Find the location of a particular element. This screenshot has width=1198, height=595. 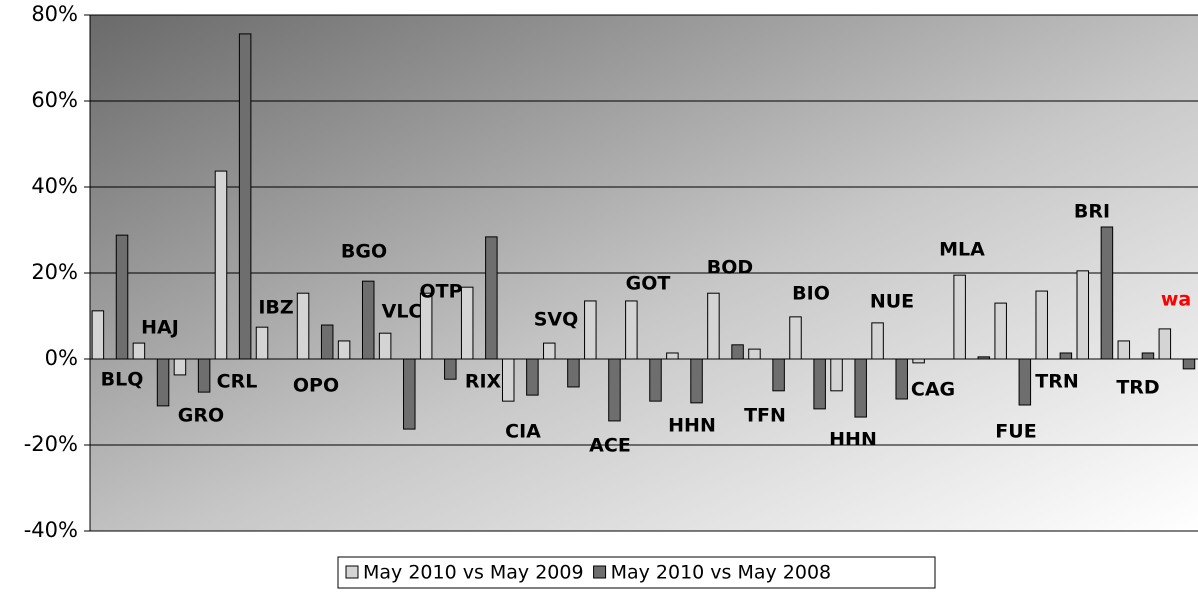

y-tick-label: 0% is located at coordinates (61, 358).